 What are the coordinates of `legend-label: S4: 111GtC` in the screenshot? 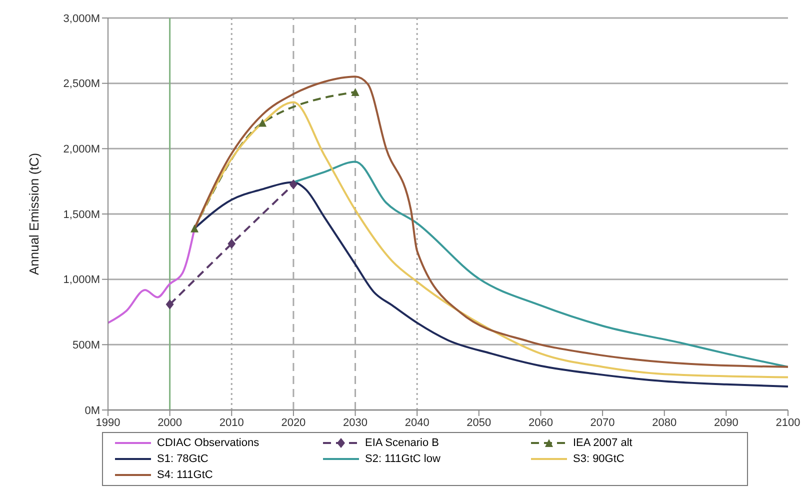 It's located at (185, 475).